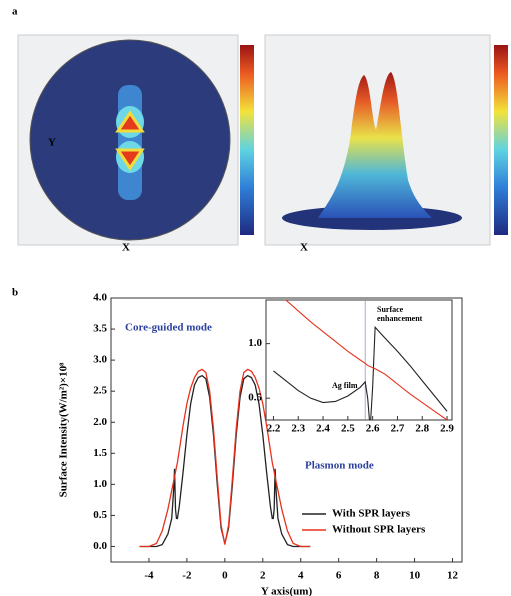 This screenshot has height=596, width=511. Describe the element at coordinates (100, 422) in the screenshot. I see `y-tick-label: 2.0` at that location.